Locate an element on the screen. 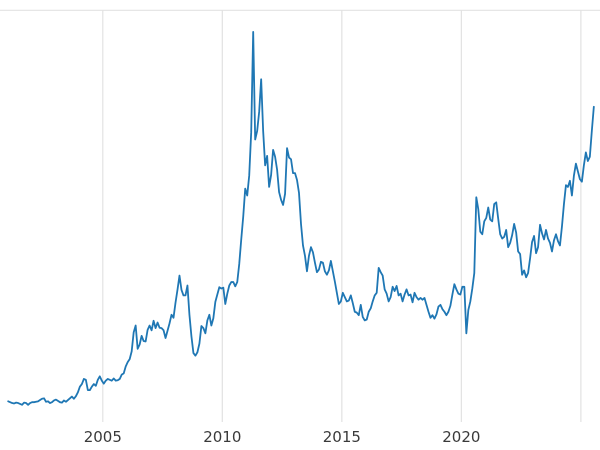 The image size is (600, 450). x-tick-label: 2010 is located at coordinates (222, 437).